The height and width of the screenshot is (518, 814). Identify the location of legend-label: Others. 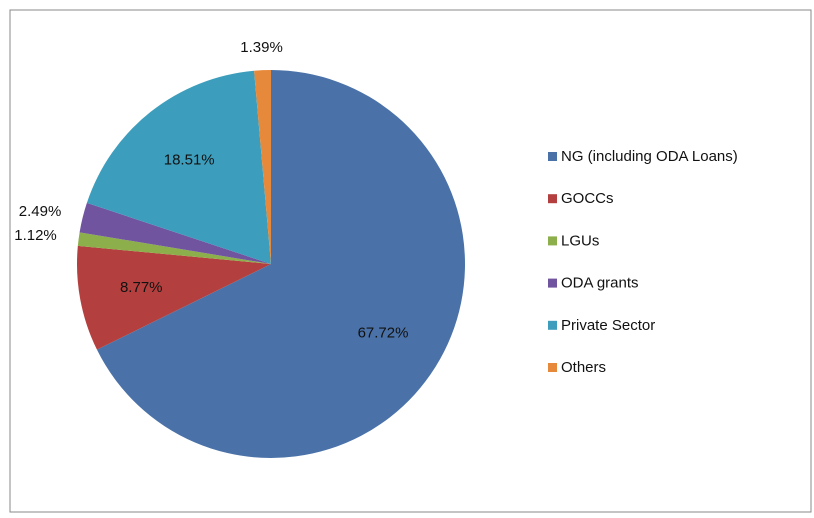
(583, 367).